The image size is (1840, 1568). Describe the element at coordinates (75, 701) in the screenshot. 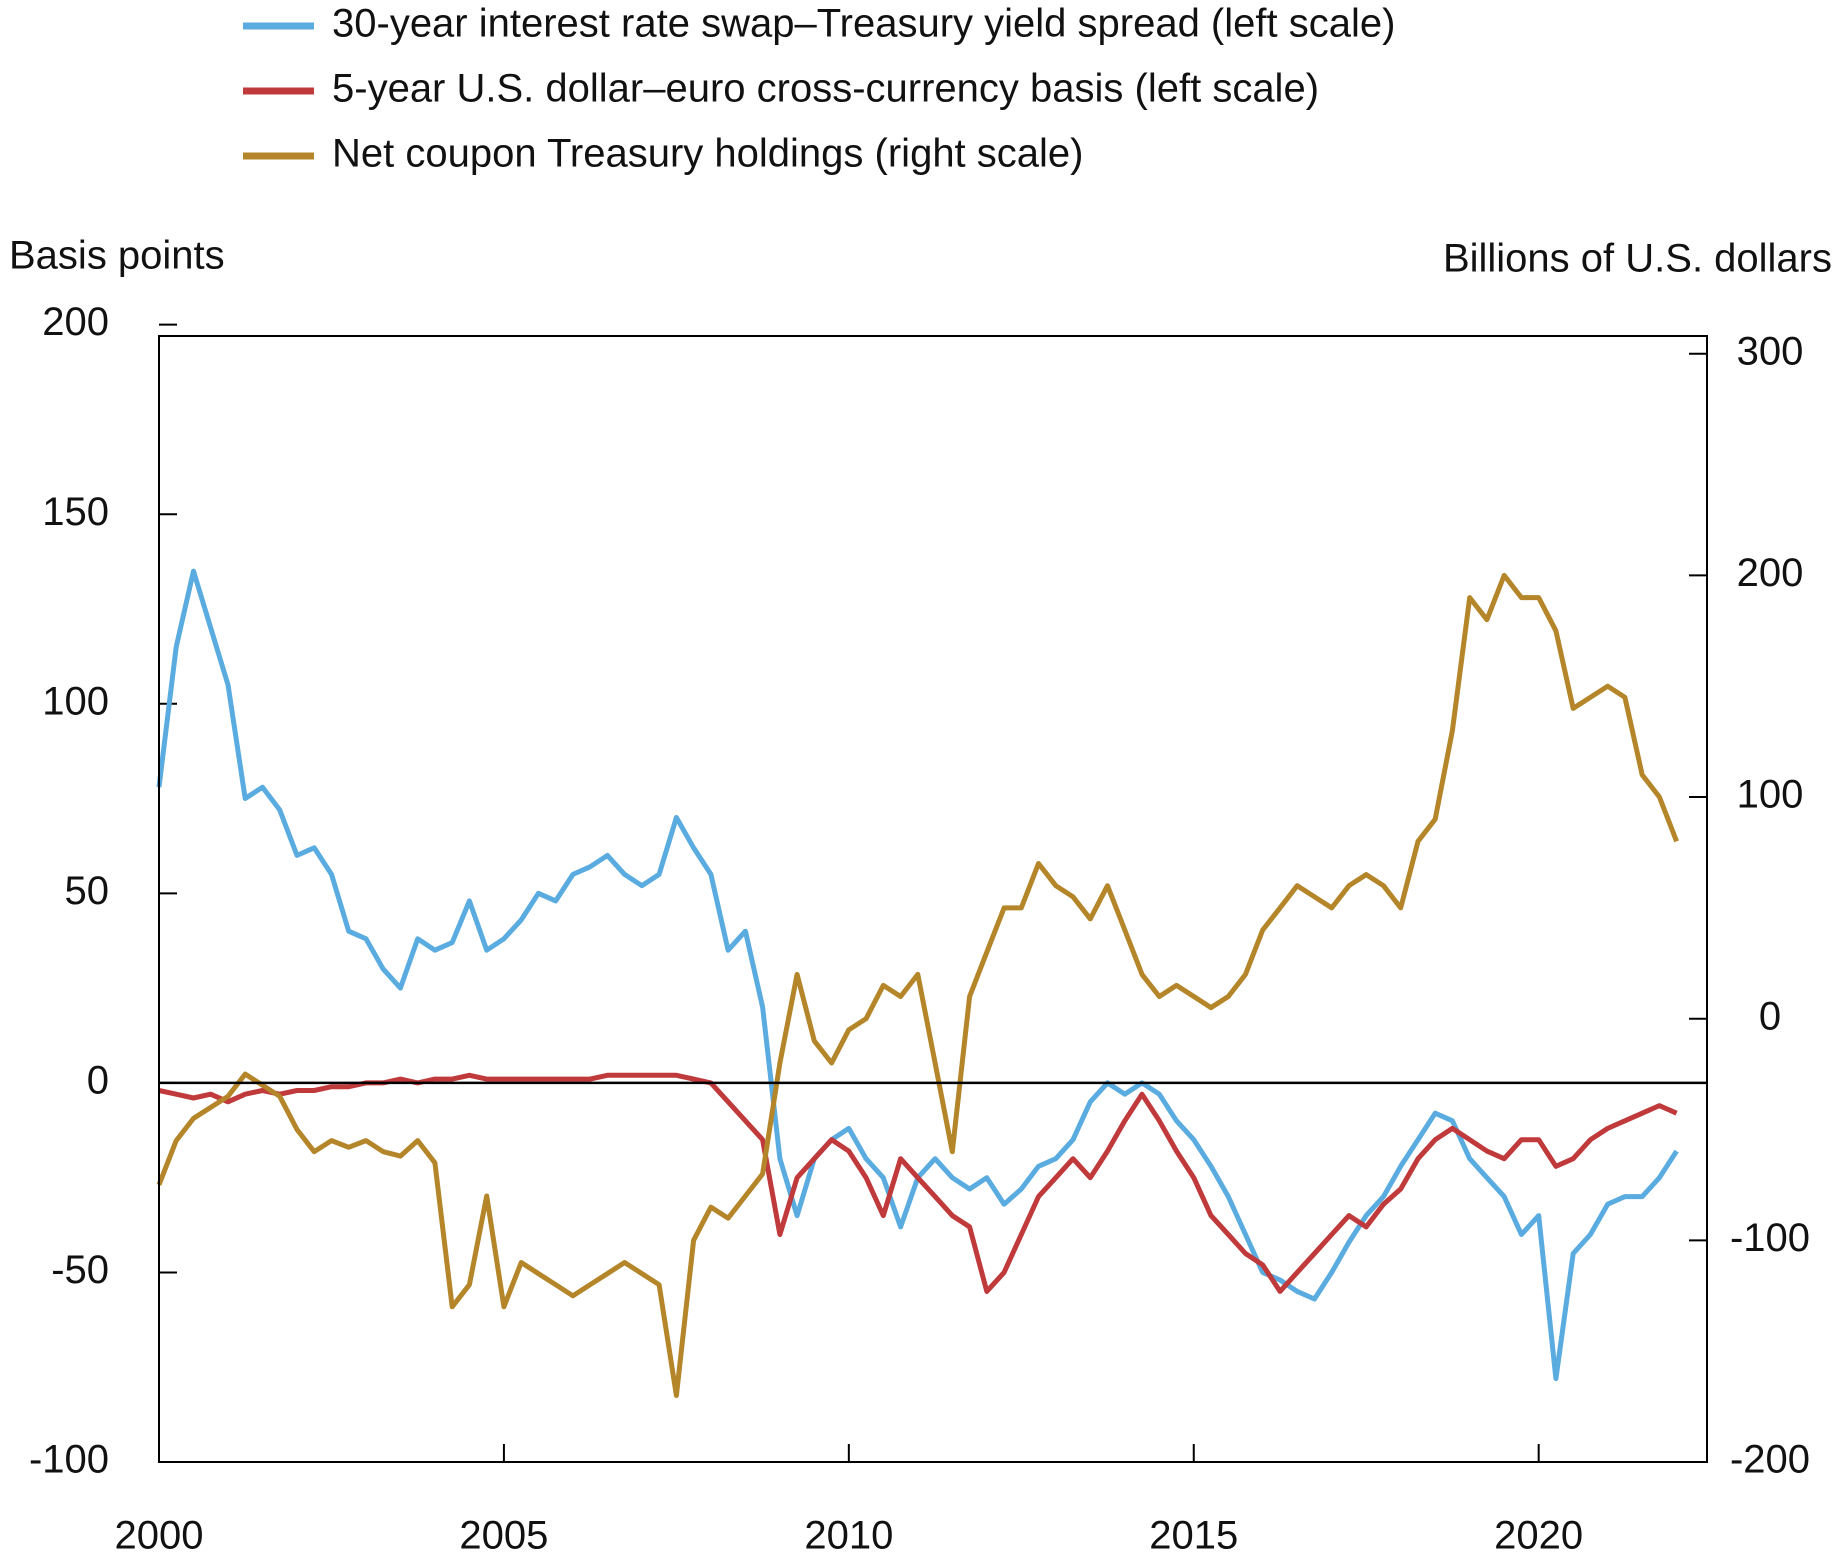

I see `y-tick-label: 100` at that location.